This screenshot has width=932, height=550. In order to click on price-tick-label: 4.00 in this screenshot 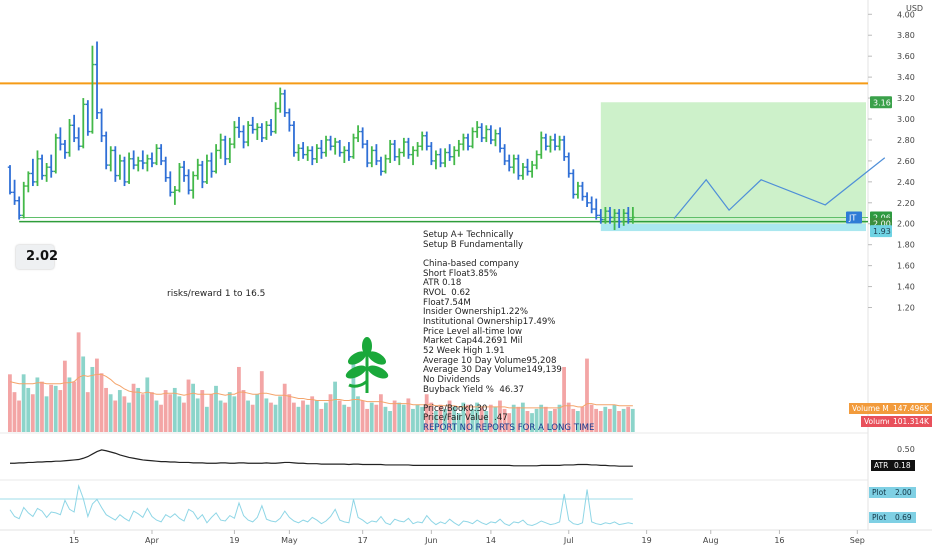, I will do `click(906, 14)`.